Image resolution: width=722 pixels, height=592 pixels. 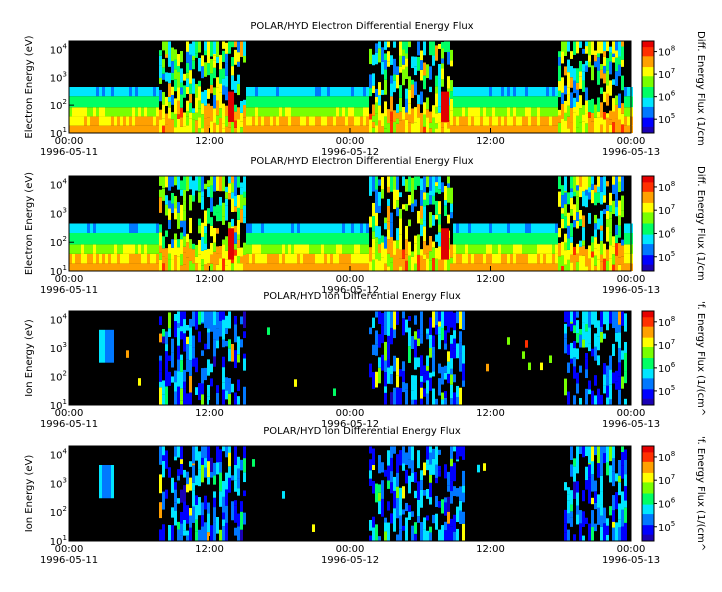 What do you see at coordinates (350, 290) in the screenshot?
I see `x-date-label: 1996-05-12` at bounding box center [350, 290].